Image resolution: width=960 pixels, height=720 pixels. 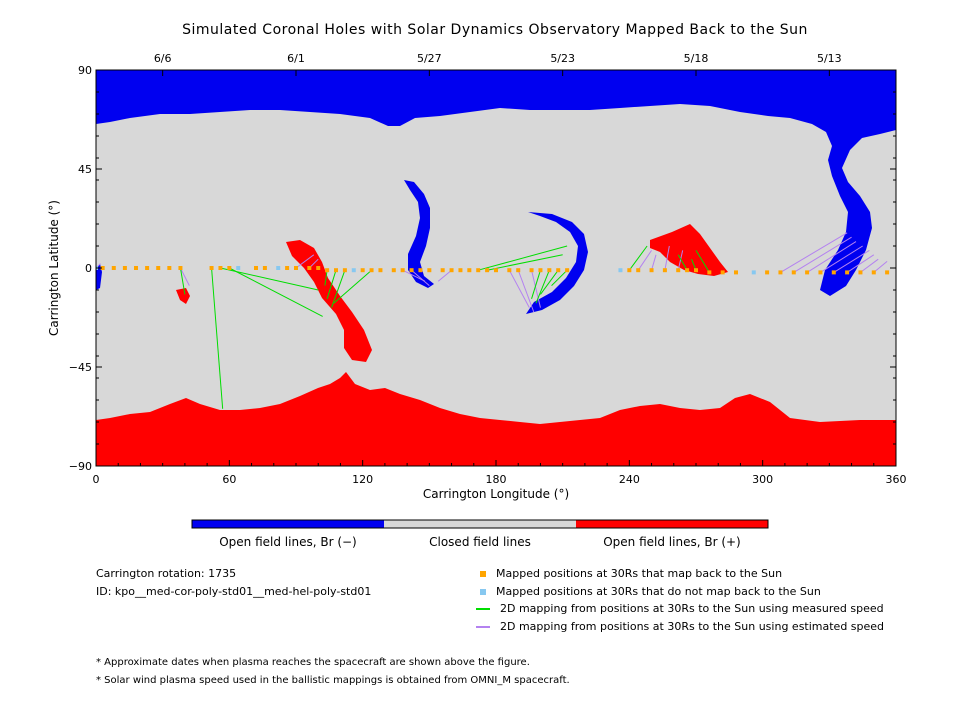 What do you see at coordinates (296, 58) in the screenshot?
I see `top-date-label: 6/1` at bounding box center [296, 58].